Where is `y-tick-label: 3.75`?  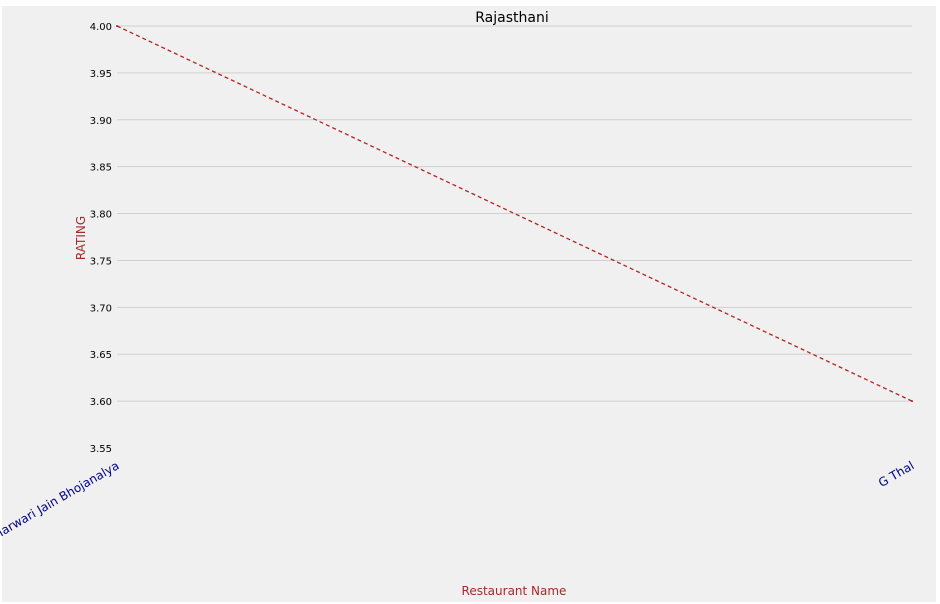
y-tick-label: 3.75 is located at coordinates (101, 261).